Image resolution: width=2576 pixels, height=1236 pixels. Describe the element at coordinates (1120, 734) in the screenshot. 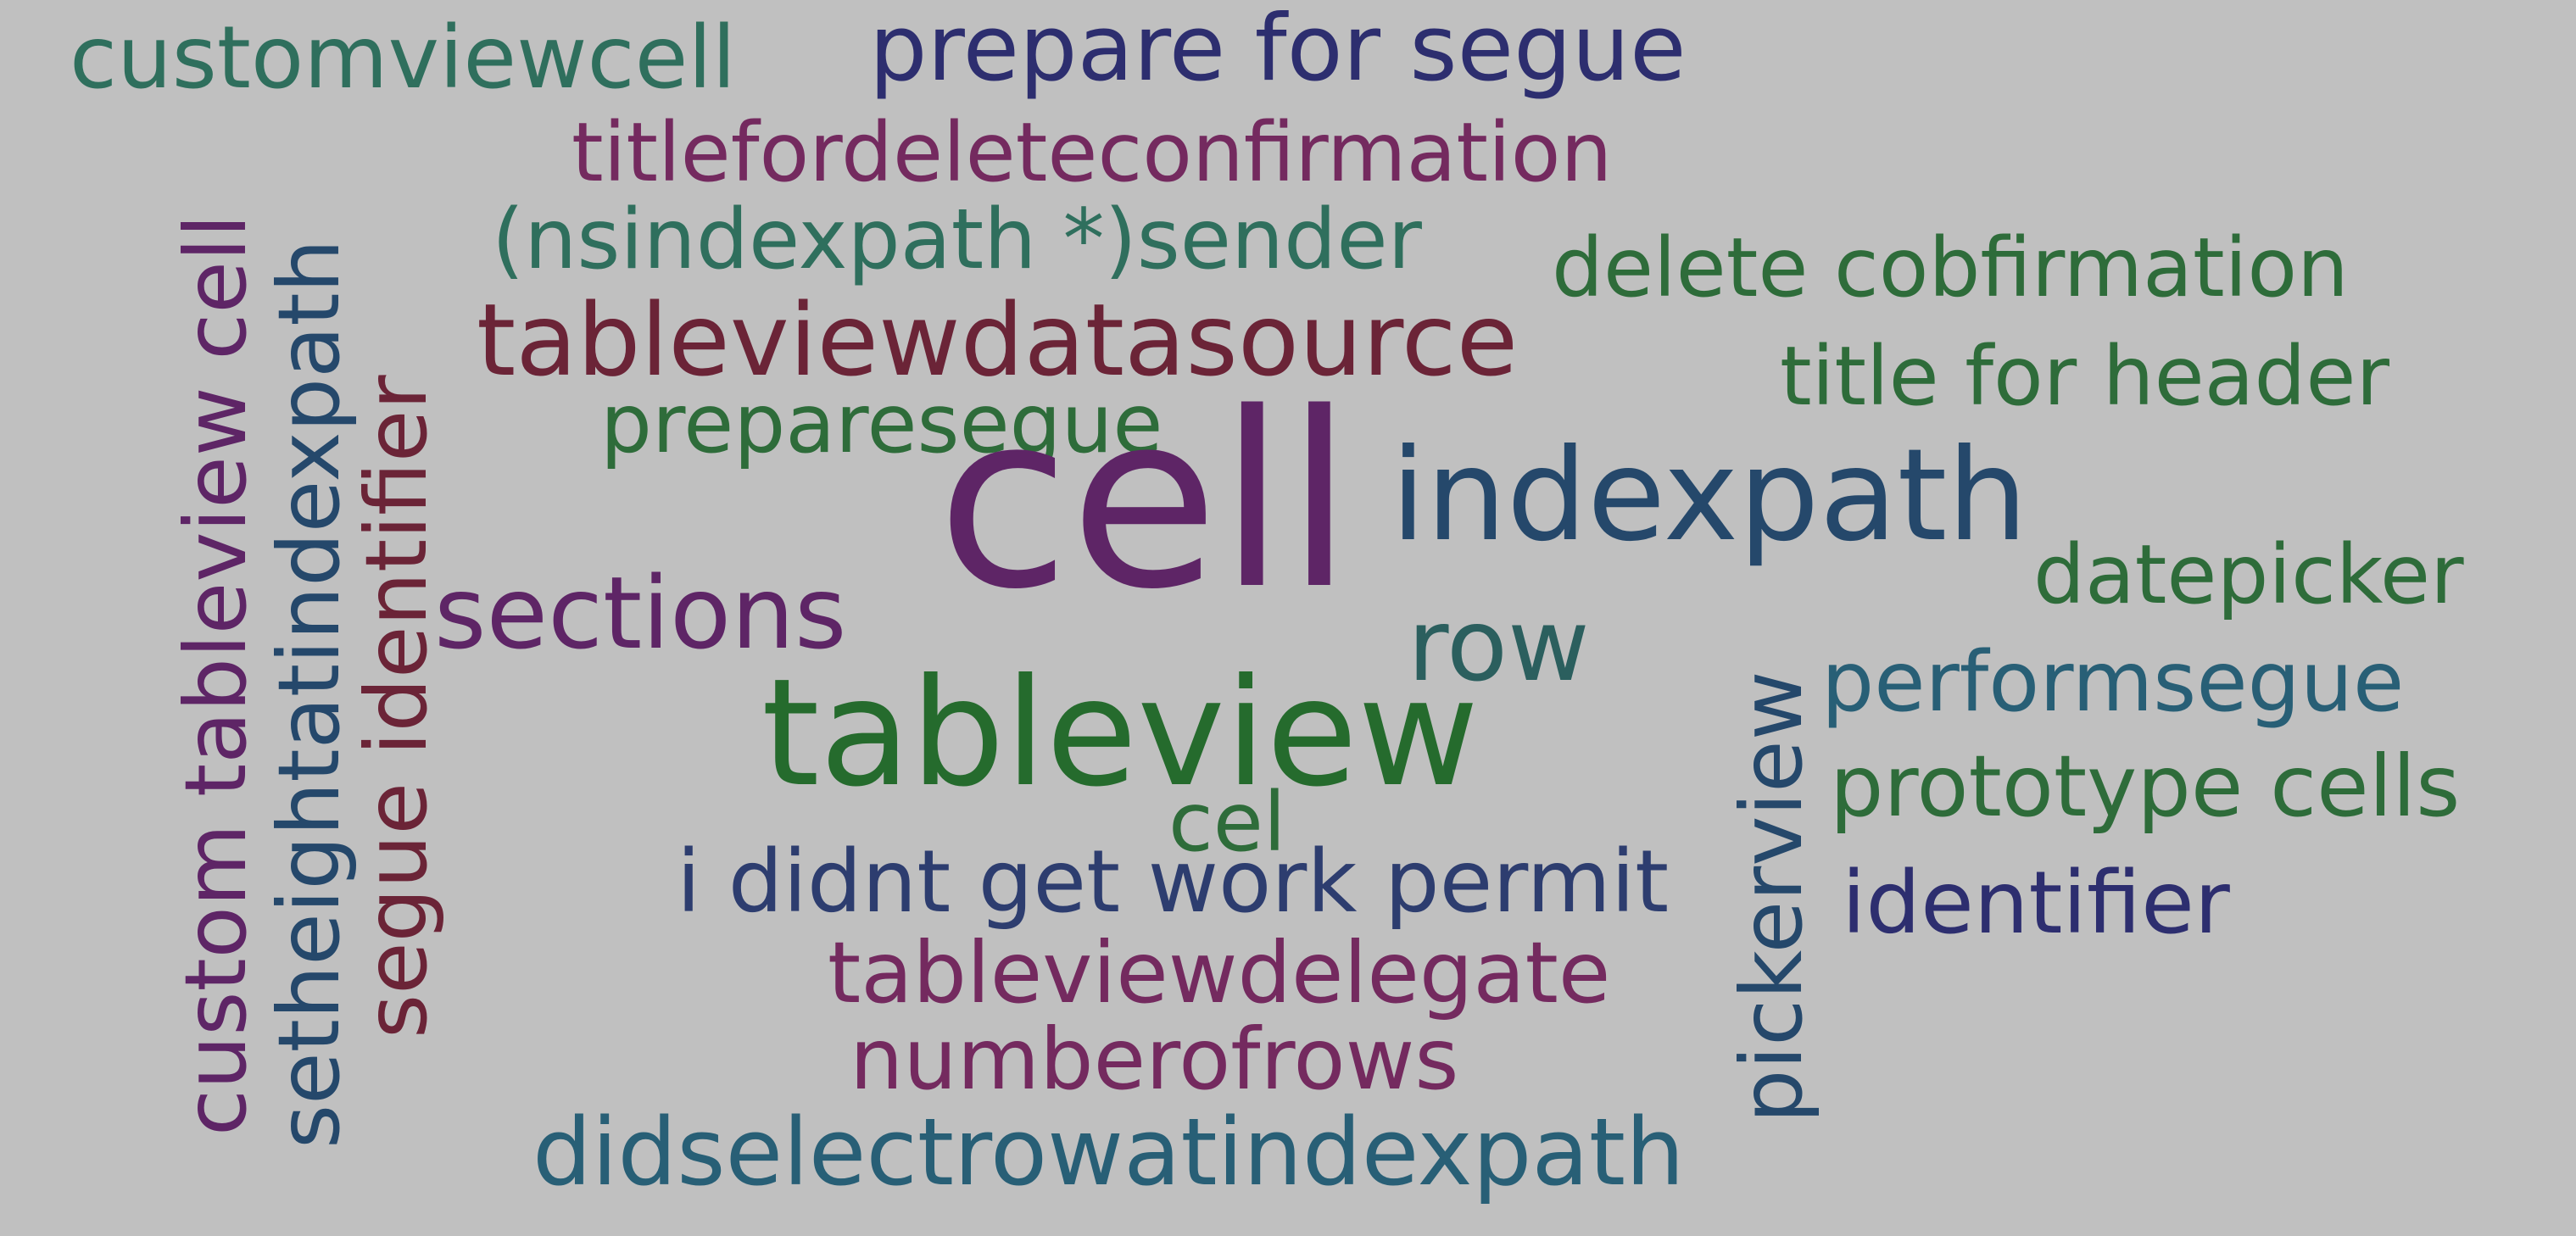

I see `word-tableview: tableview` at that location.